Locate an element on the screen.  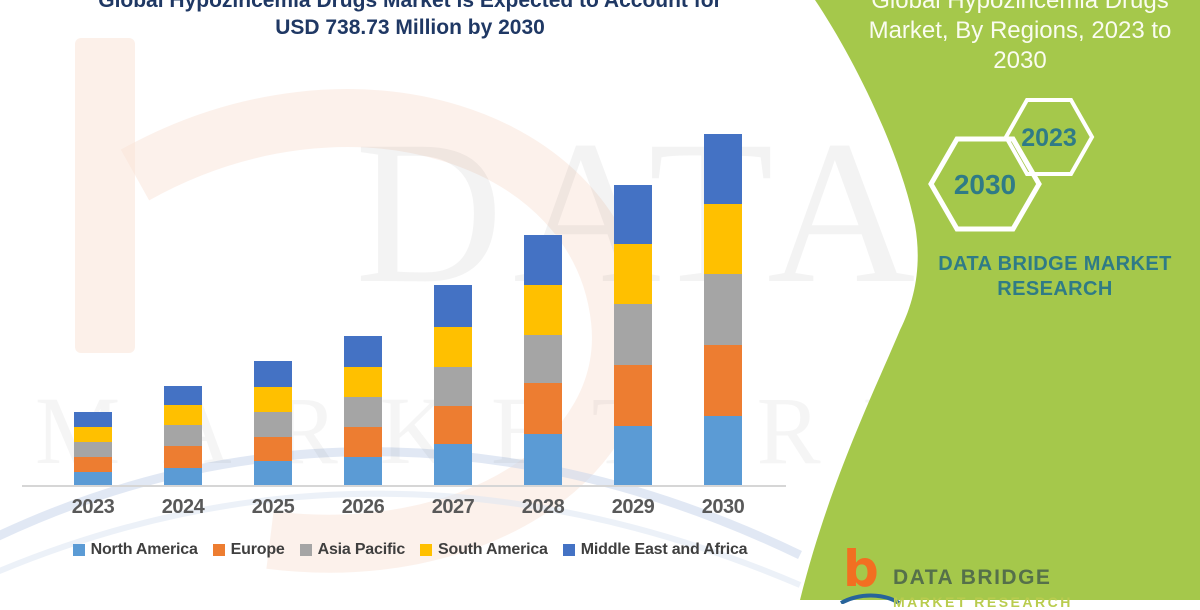
footer-brand-text: DATA BRIDGE is located at coordinates (972, 577).